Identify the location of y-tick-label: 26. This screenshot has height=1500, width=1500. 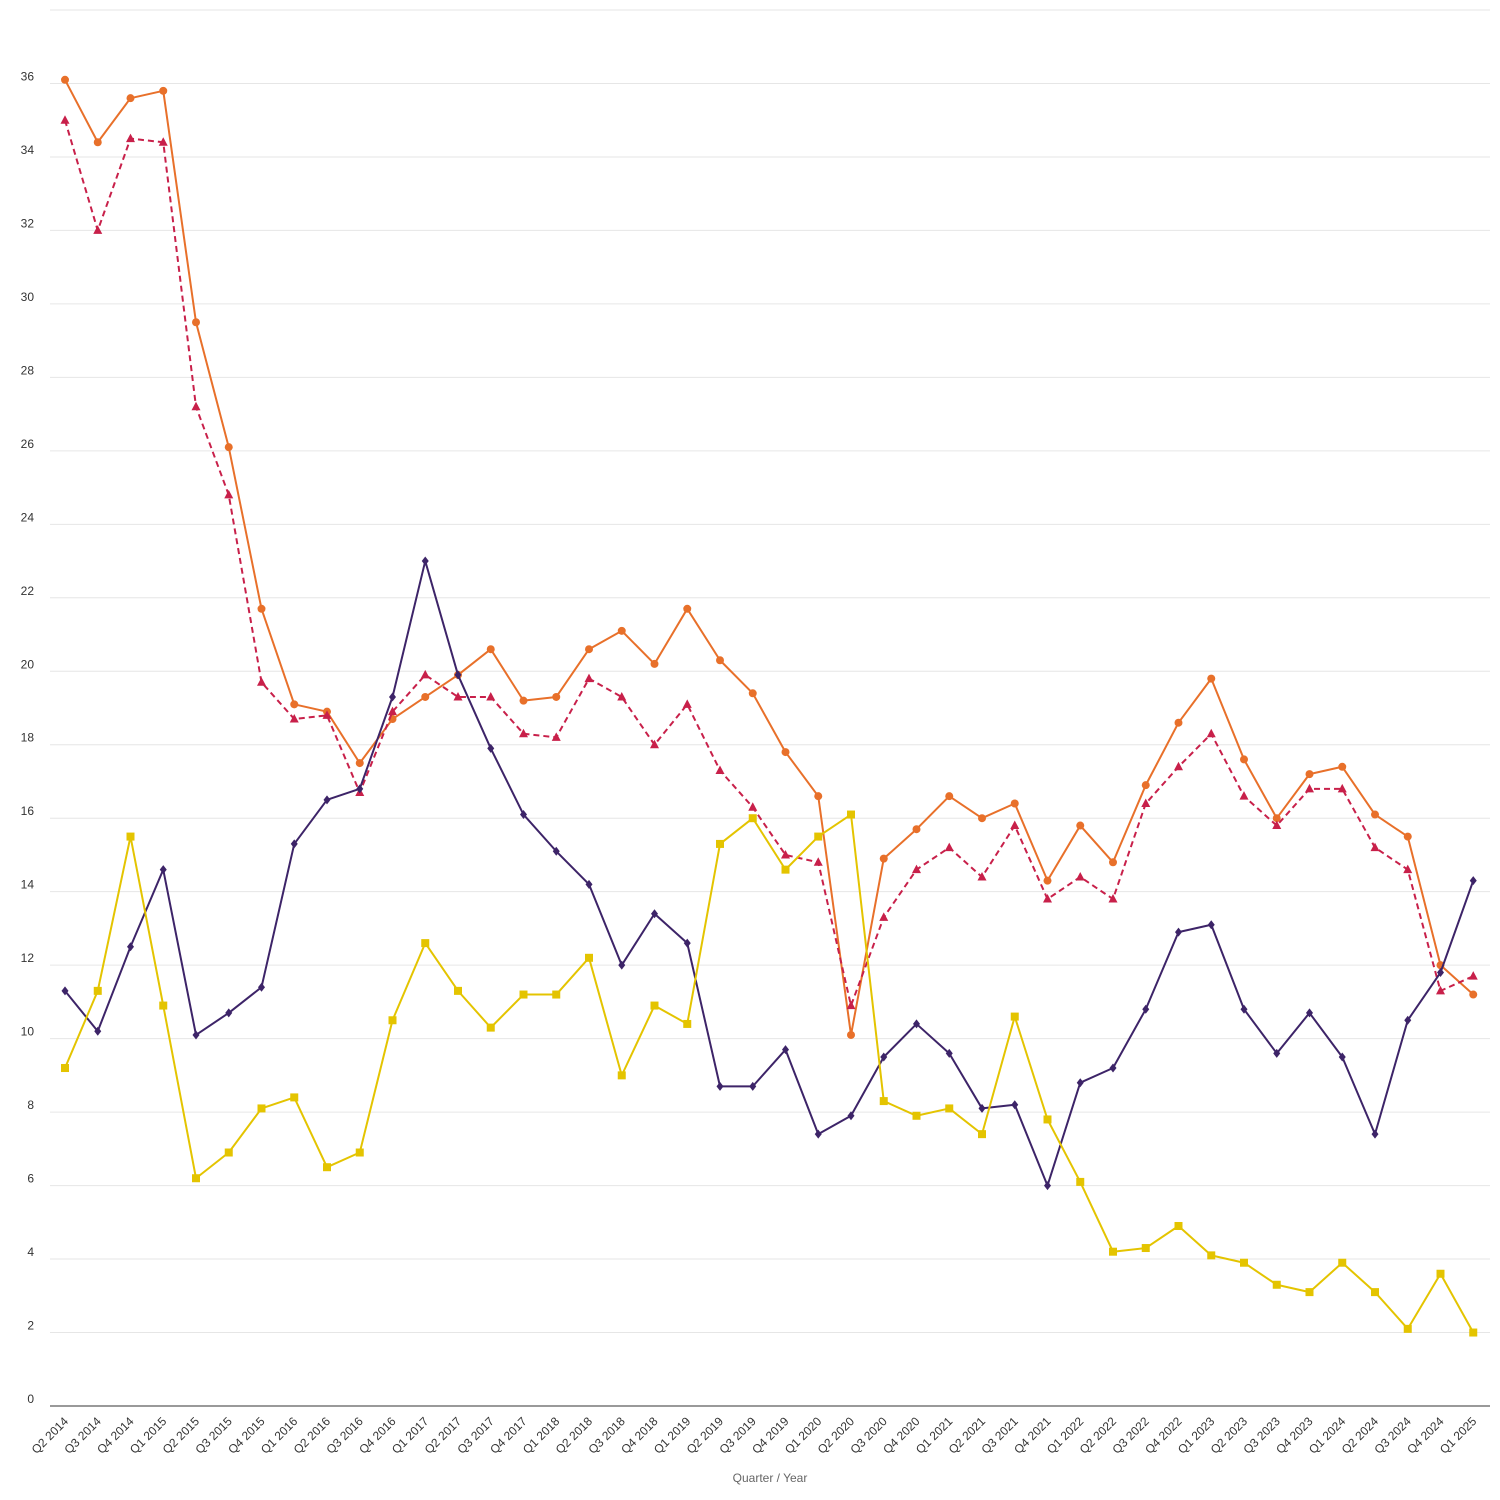
(28, 444).